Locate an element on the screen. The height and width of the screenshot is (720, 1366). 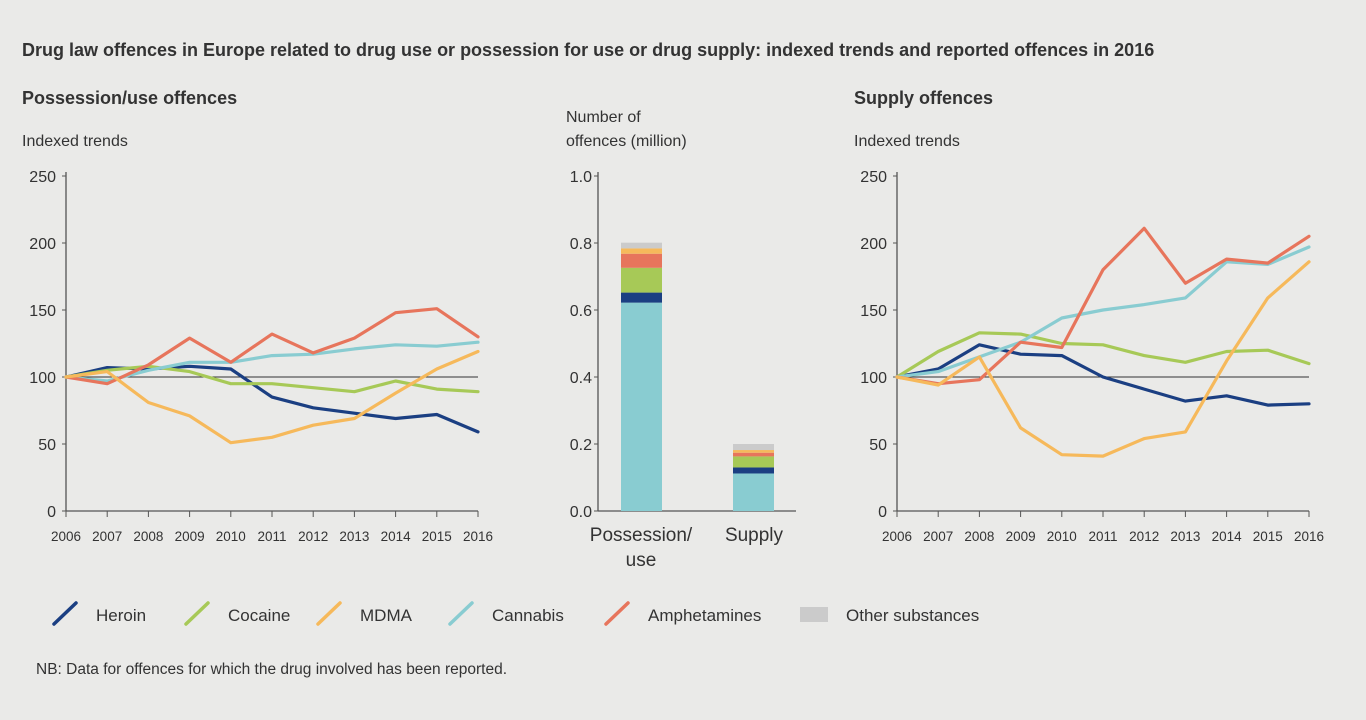
legend-label: Cocaine is located at coordinates (259, 615).